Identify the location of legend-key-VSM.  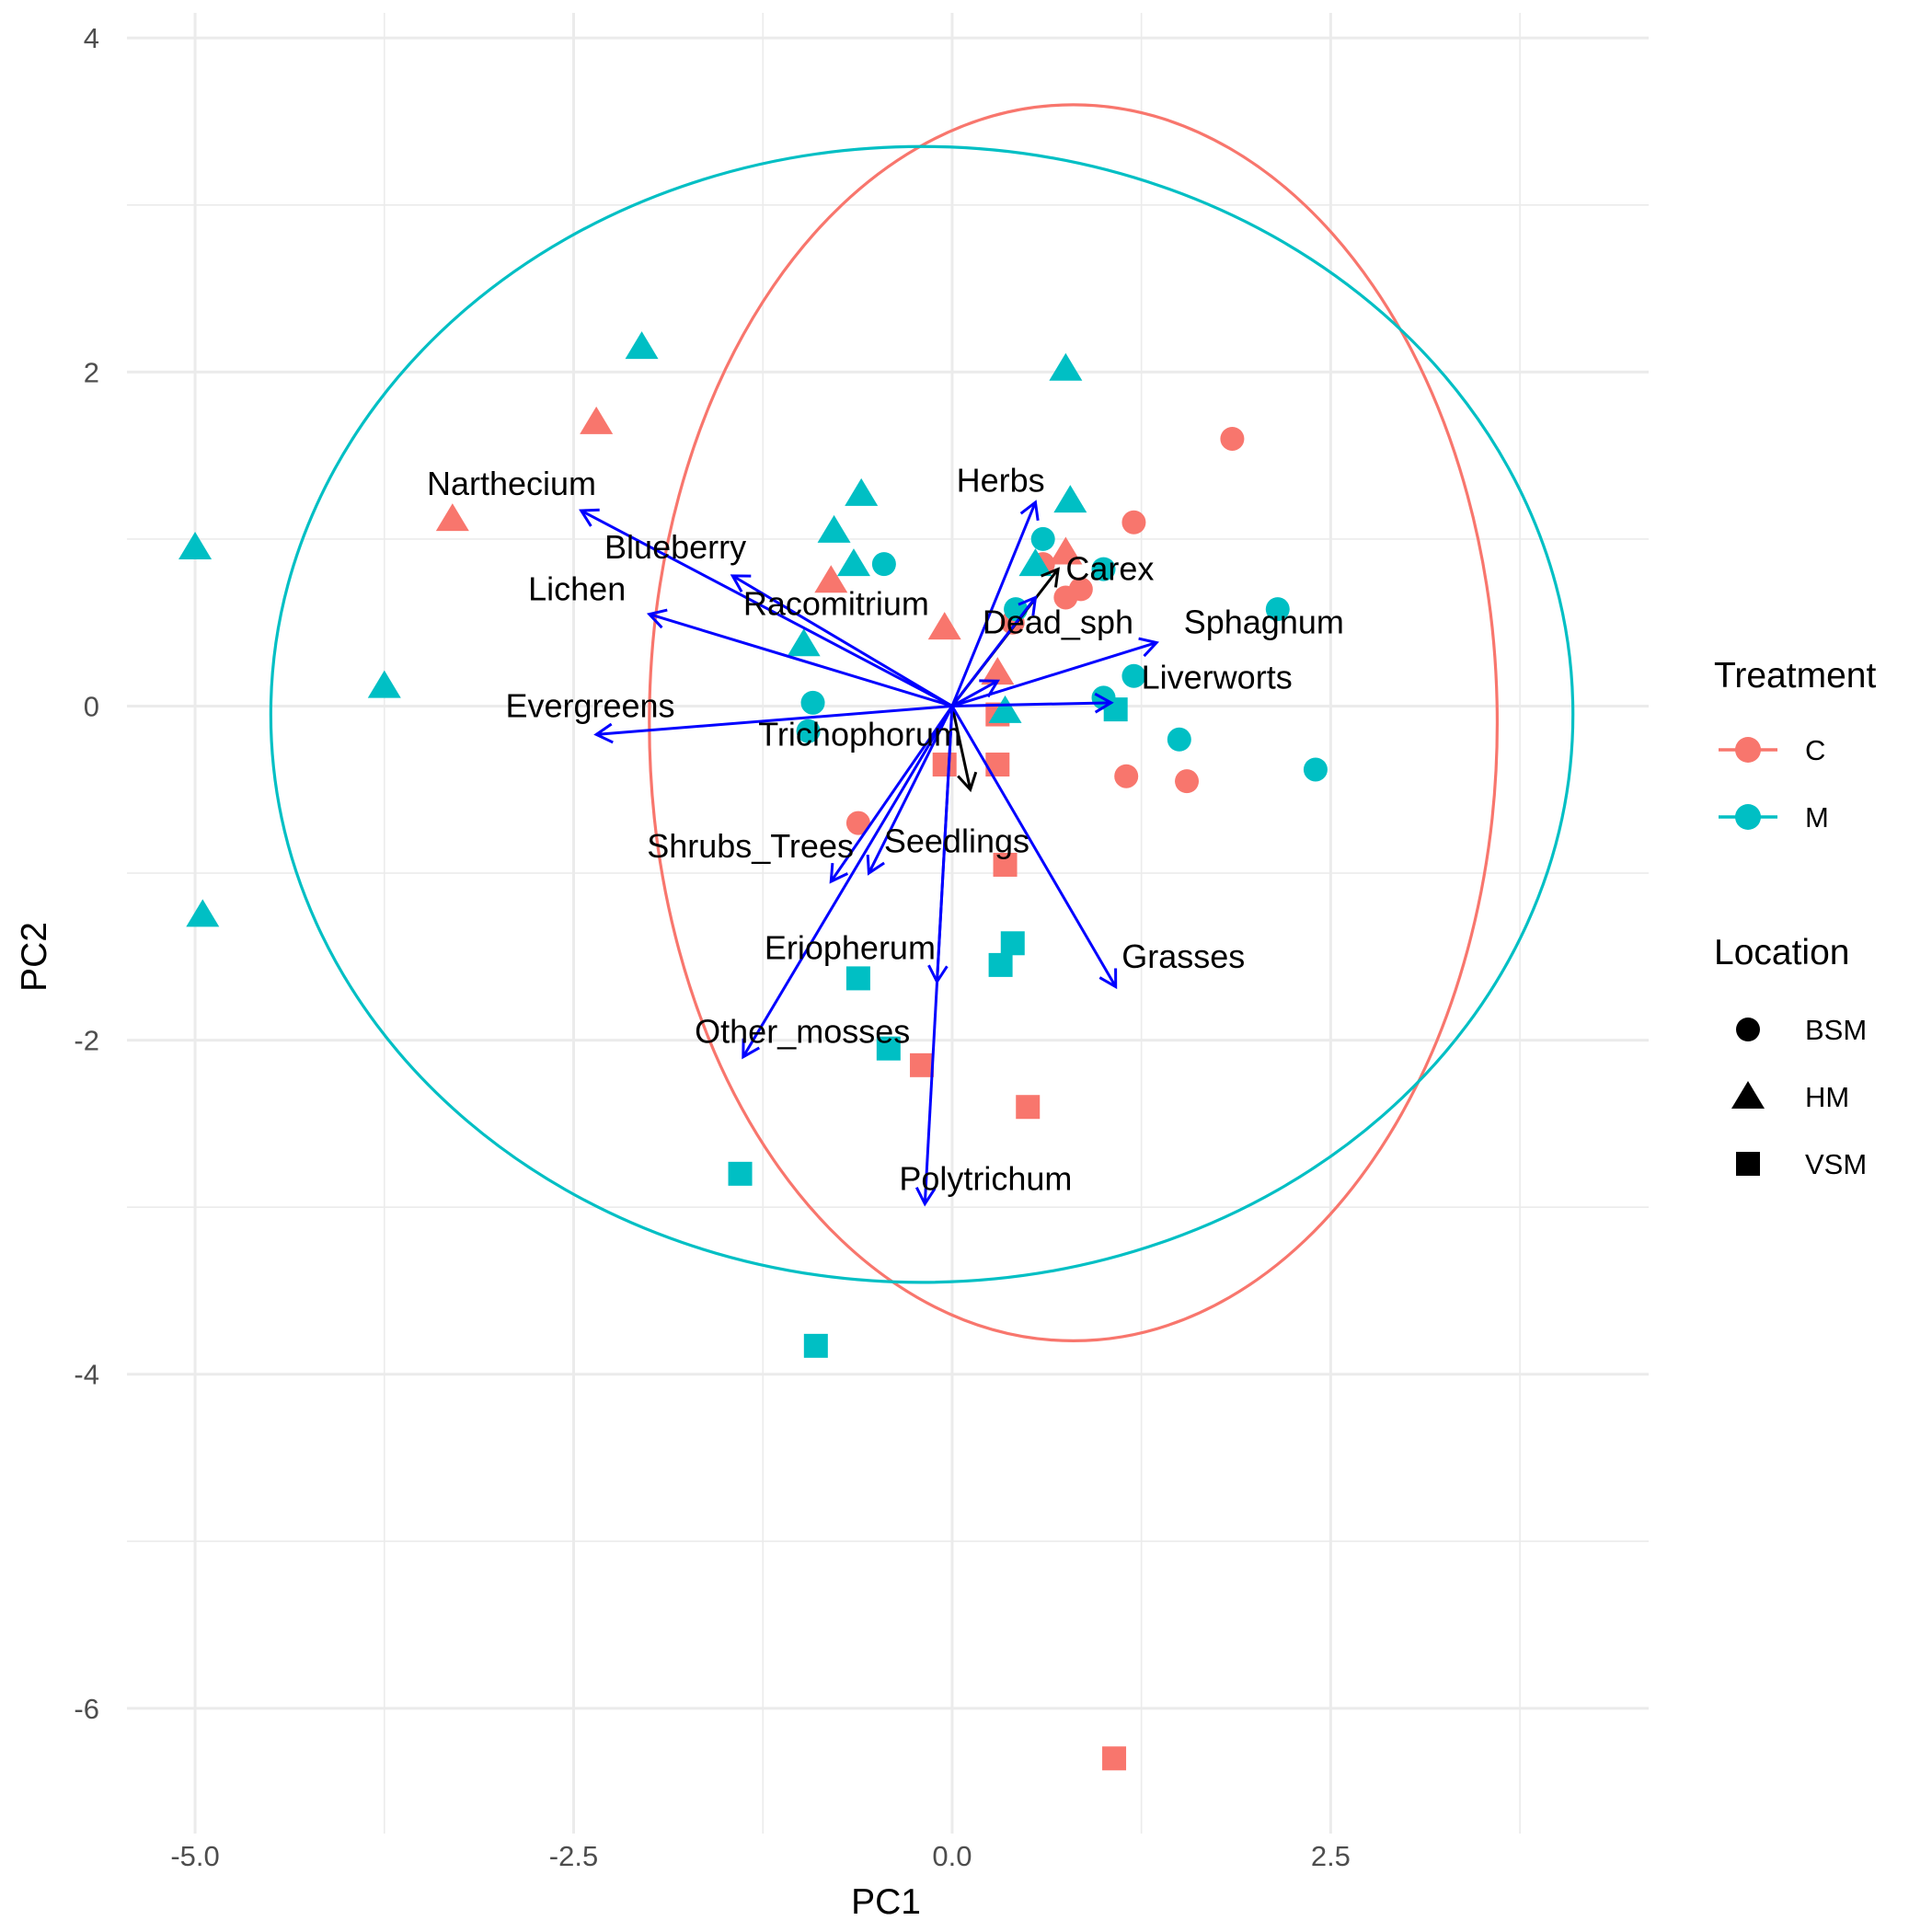
(1748, 1164).